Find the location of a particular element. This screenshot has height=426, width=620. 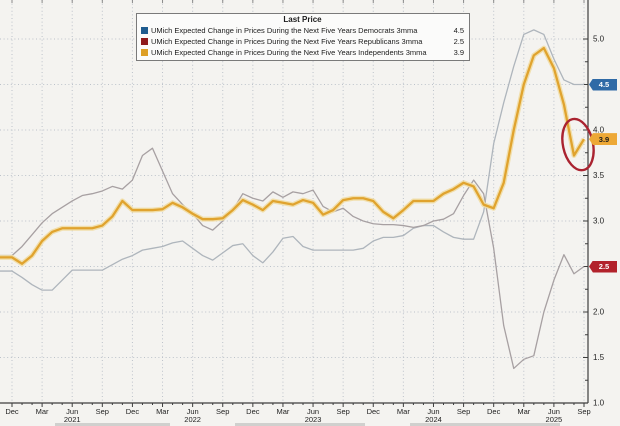

legend-value-independents: 3.9 is located at coordinates (458, 52).